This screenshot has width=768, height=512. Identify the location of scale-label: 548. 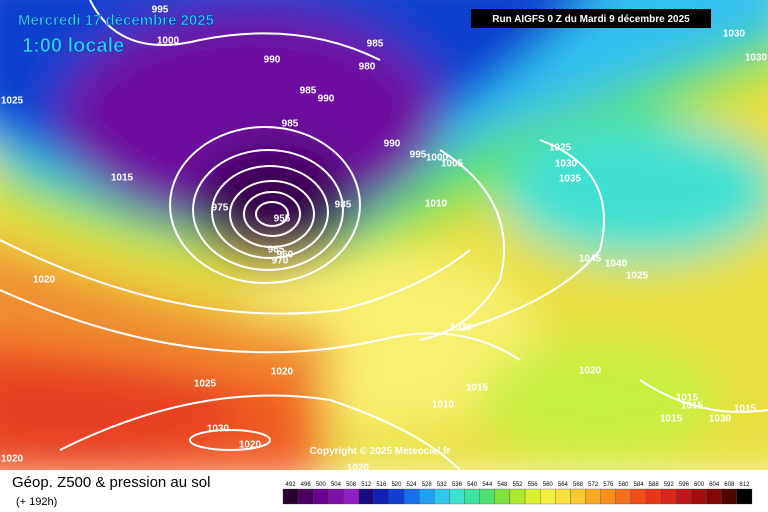
(502, 485).